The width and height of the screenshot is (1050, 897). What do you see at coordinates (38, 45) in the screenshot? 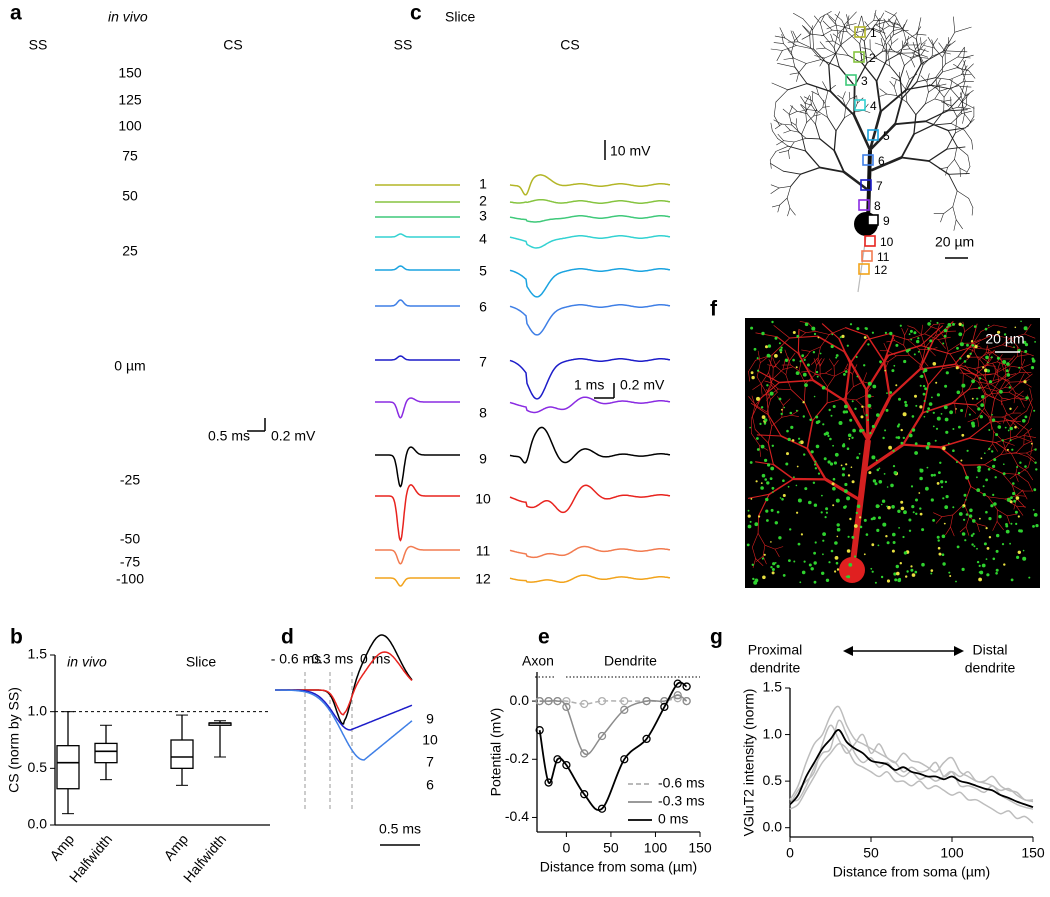
I see `column-title: SS` at bounding box center [38, 45].